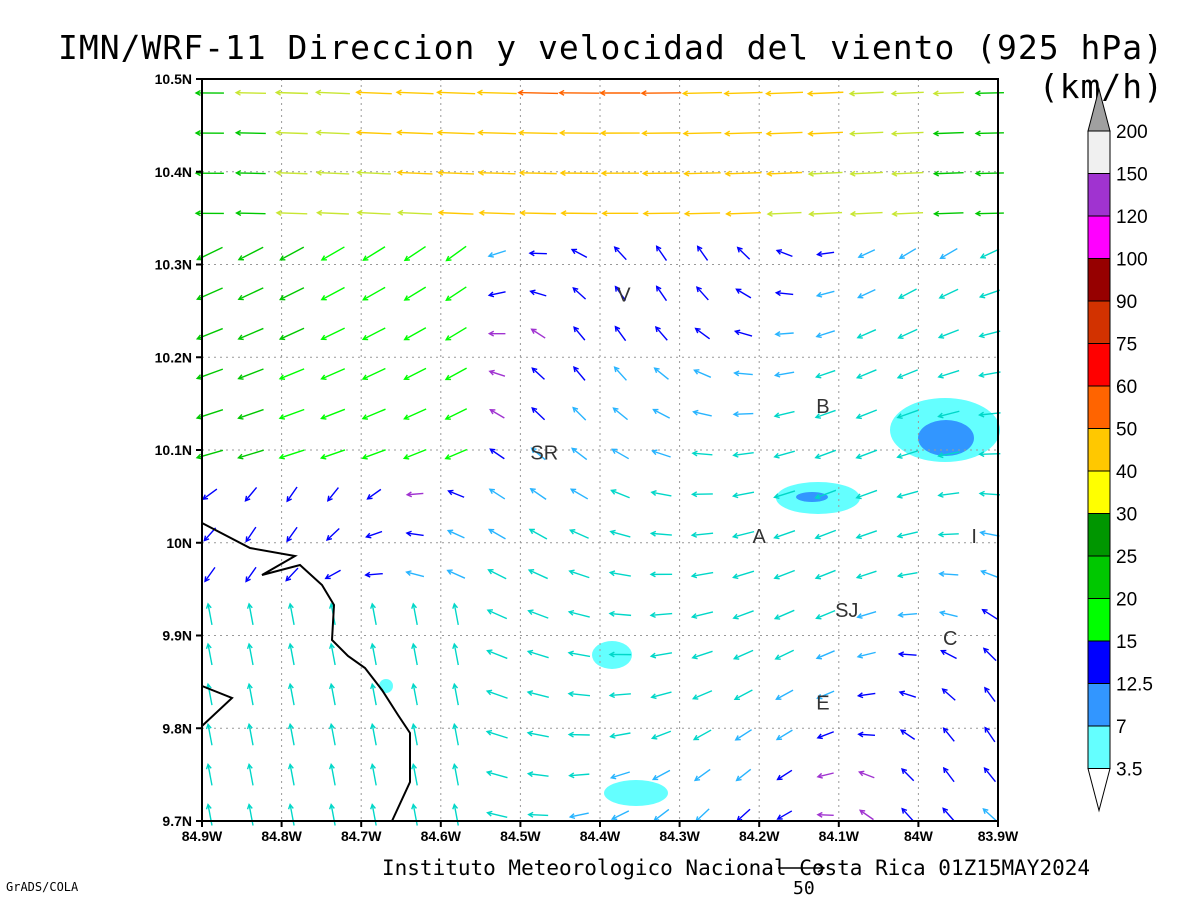 Image resolution: width=1200 pixels, height=900 pixels. I want to click on light-shading, so click(386, 686).